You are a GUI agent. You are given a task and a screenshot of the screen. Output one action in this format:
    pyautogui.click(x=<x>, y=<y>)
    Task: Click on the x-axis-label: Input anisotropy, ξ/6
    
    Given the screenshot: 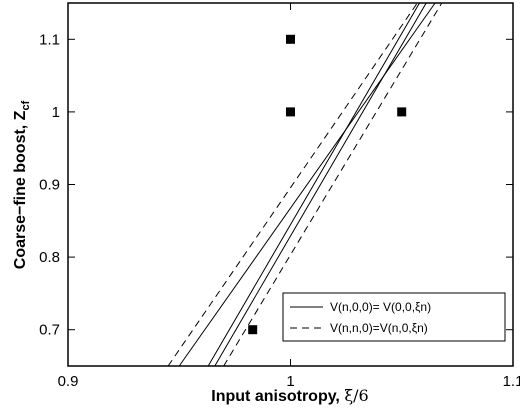 What is the action you would take?
    pyautogui.click(x=289, y=395)
    